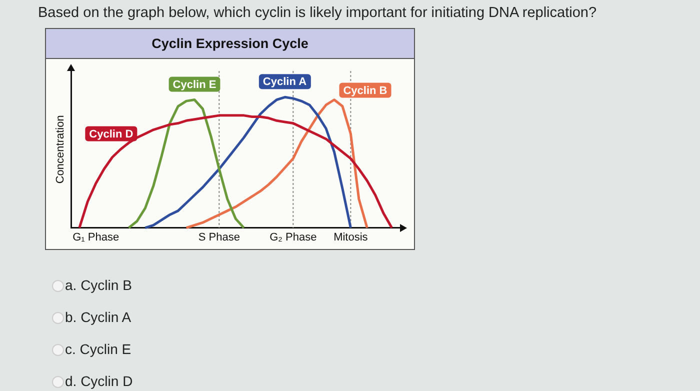 This screenshot has width=700, height=391. What do you see at coordinates (317, 13) in the screenshot?
I see `text: Based on the graph below, which cyclin is likely important for initiating DNA replication?` at bounding box center [317, 13].